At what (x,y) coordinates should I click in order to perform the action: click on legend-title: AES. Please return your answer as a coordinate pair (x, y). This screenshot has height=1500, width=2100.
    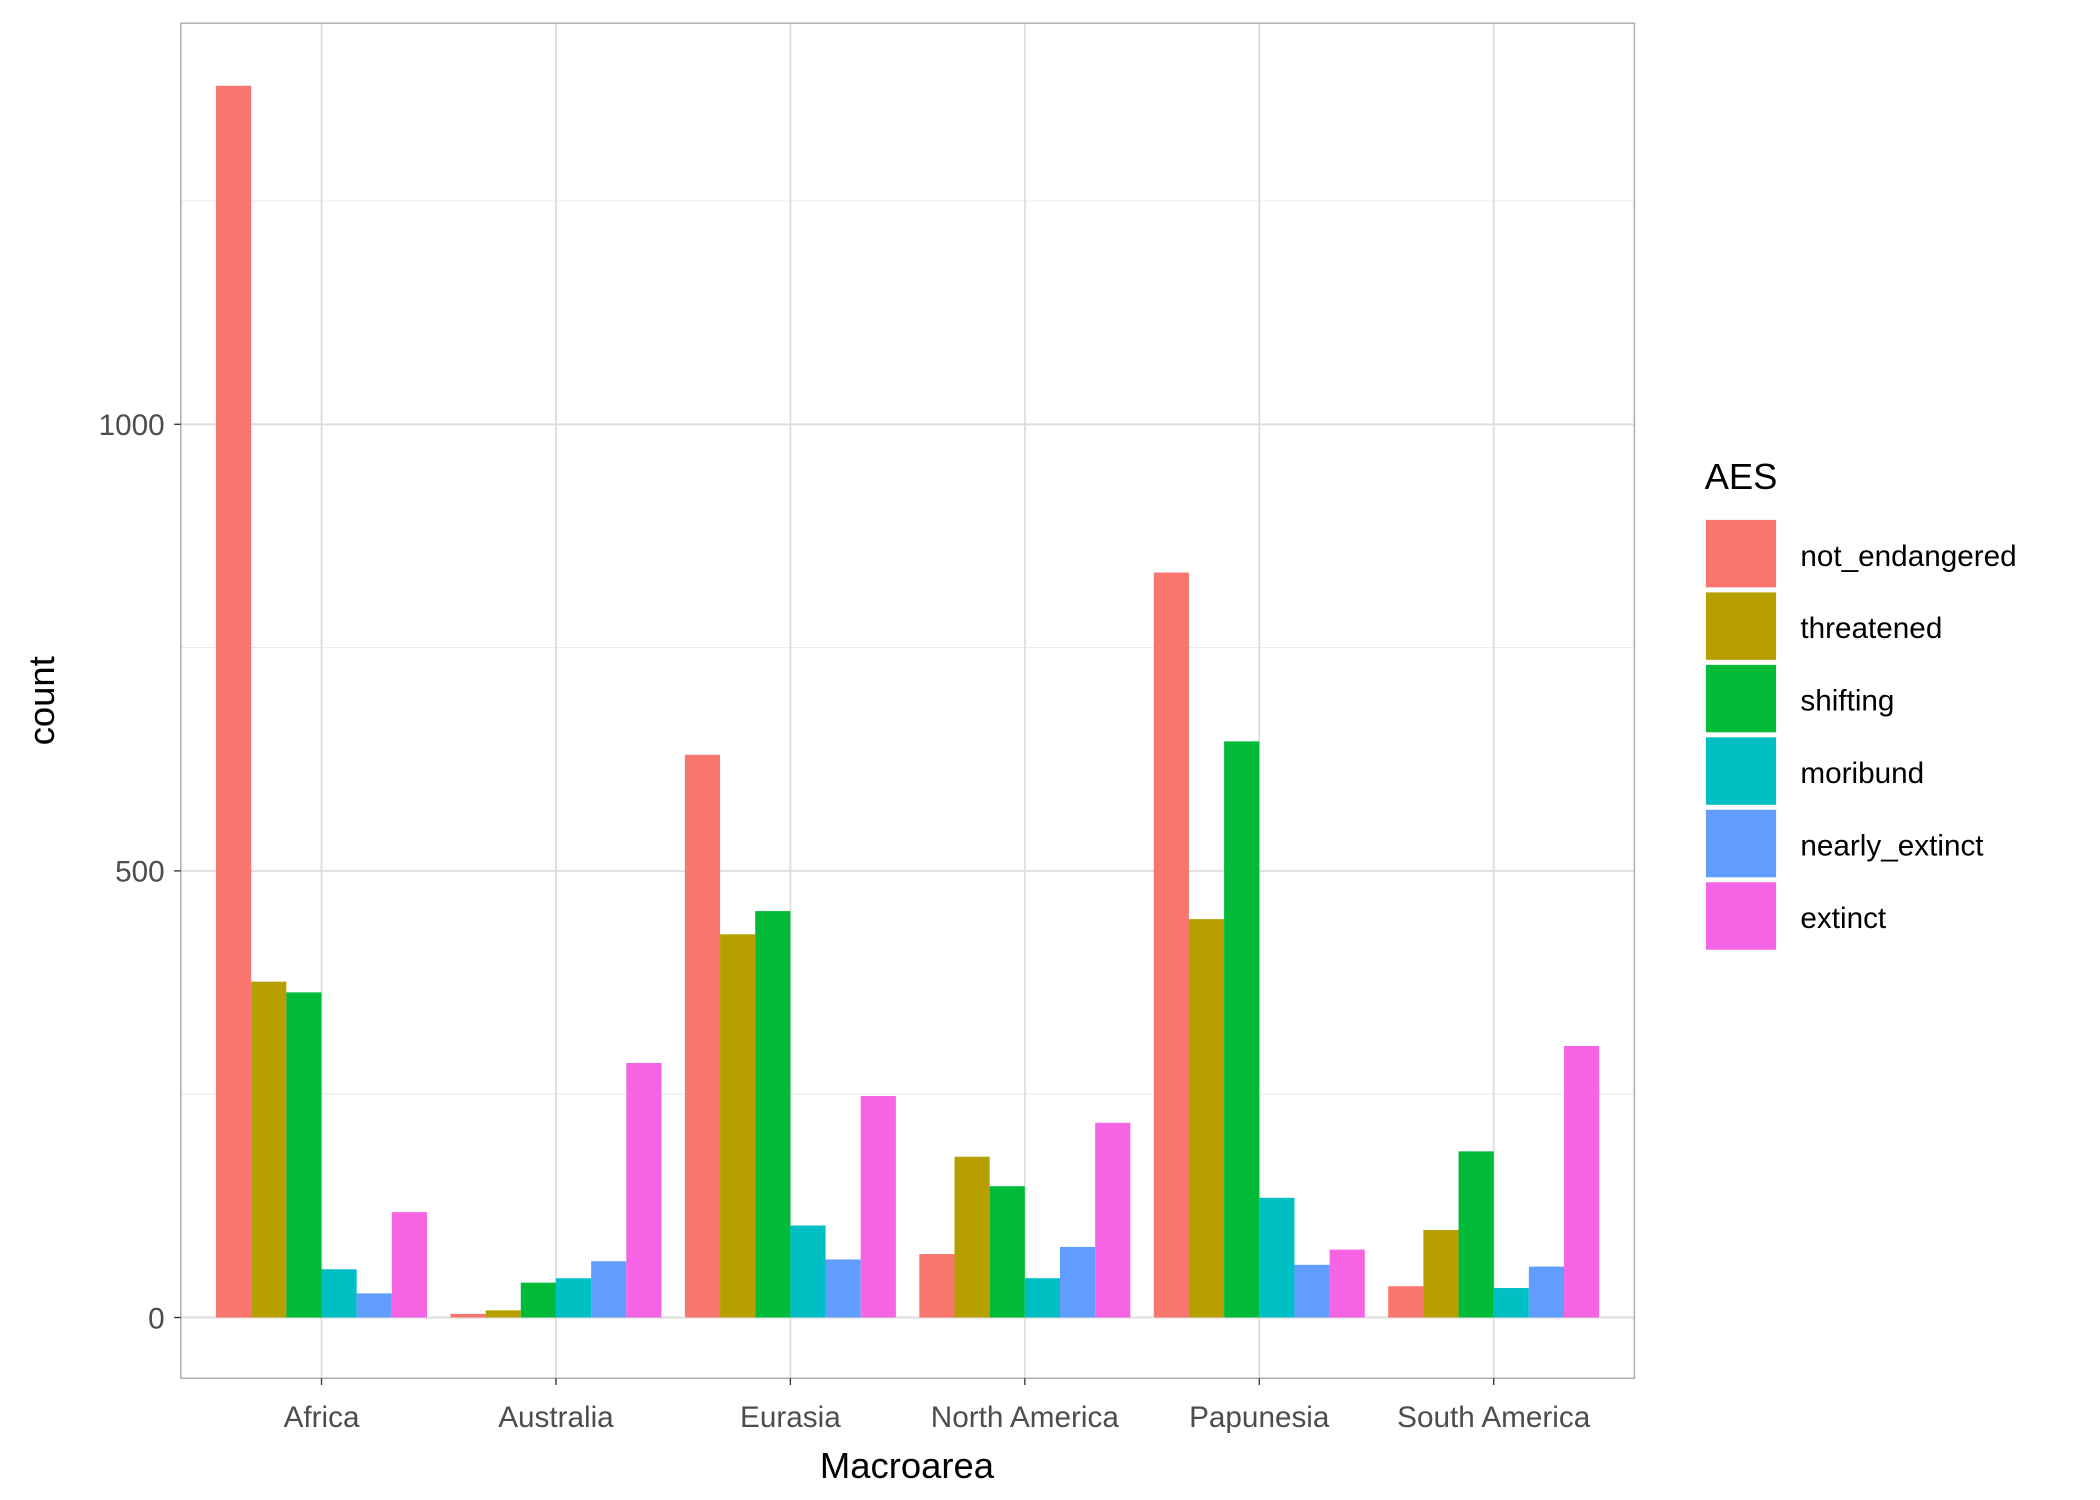
    Looking at the image, I should click on (1741, 476).